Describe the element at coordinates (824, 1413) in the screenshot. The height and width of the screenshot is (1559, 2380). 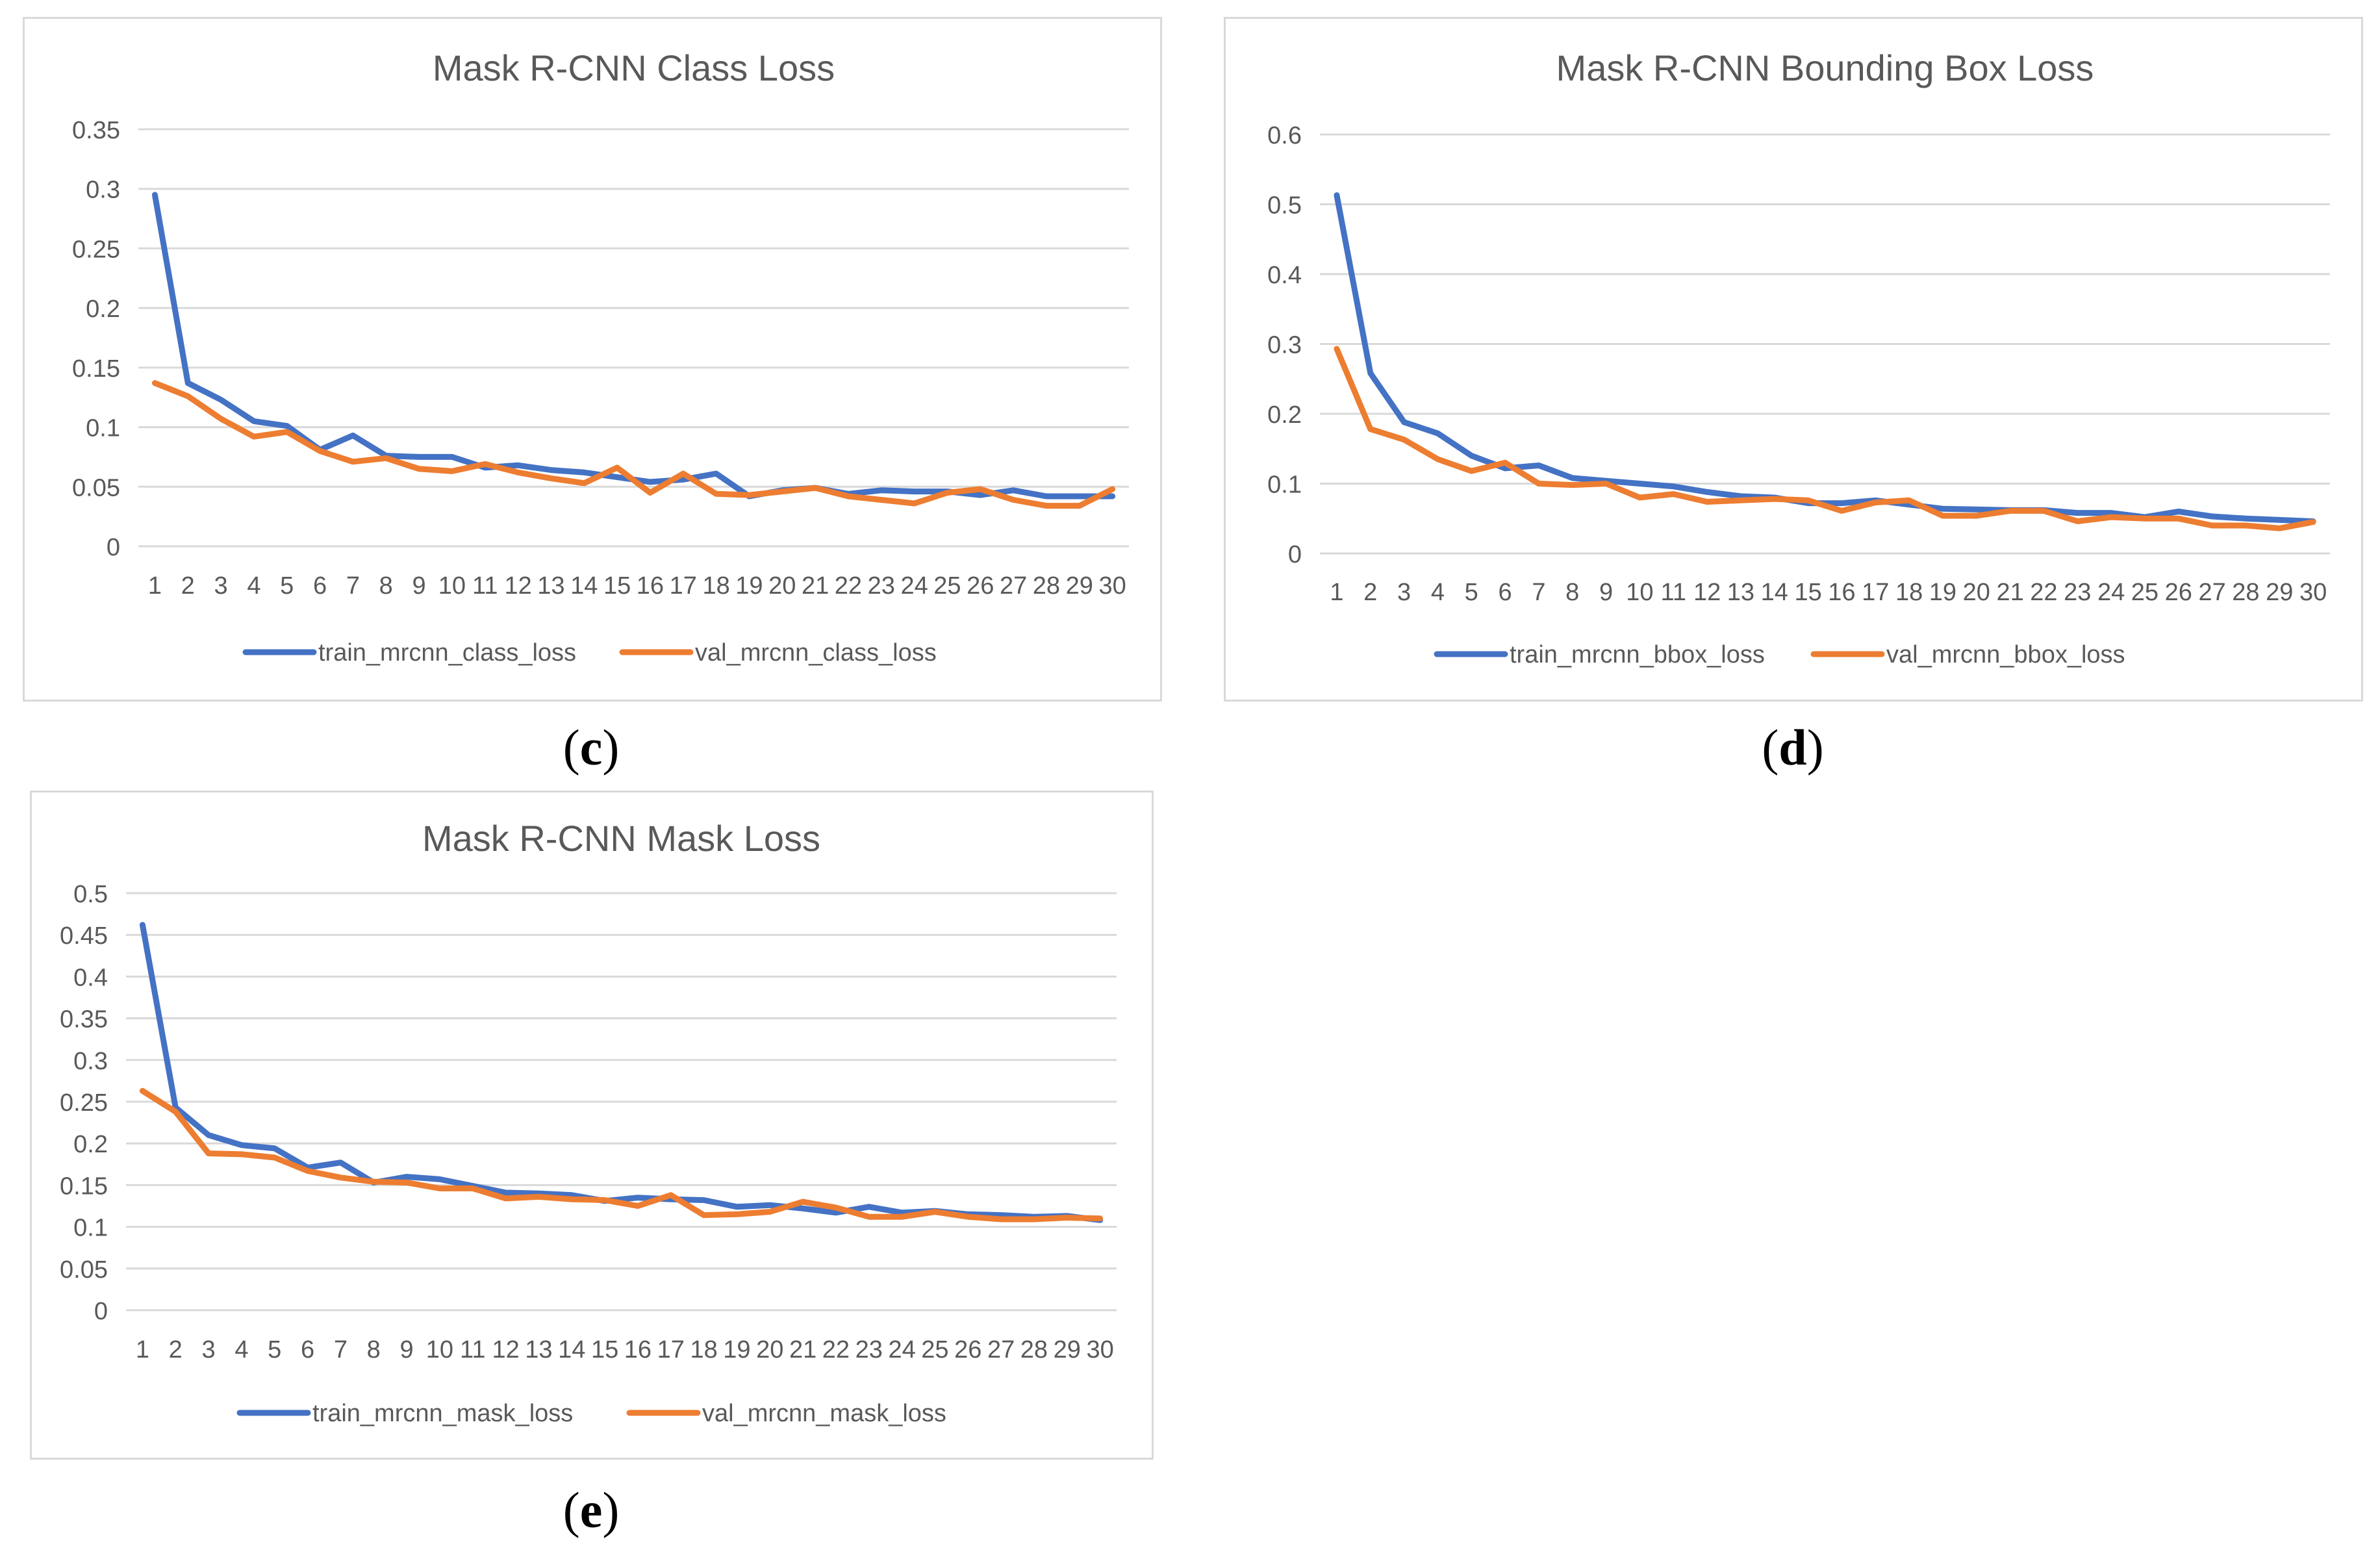
I see `legend-label: val_mrcnn_mask_loss` at that location.